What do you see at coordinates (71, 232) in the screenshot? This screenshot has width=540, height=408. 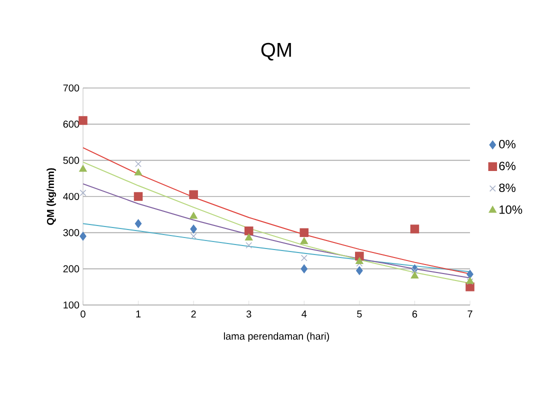 I see `y-tick-label: 300` at bounding box center [71, 232].